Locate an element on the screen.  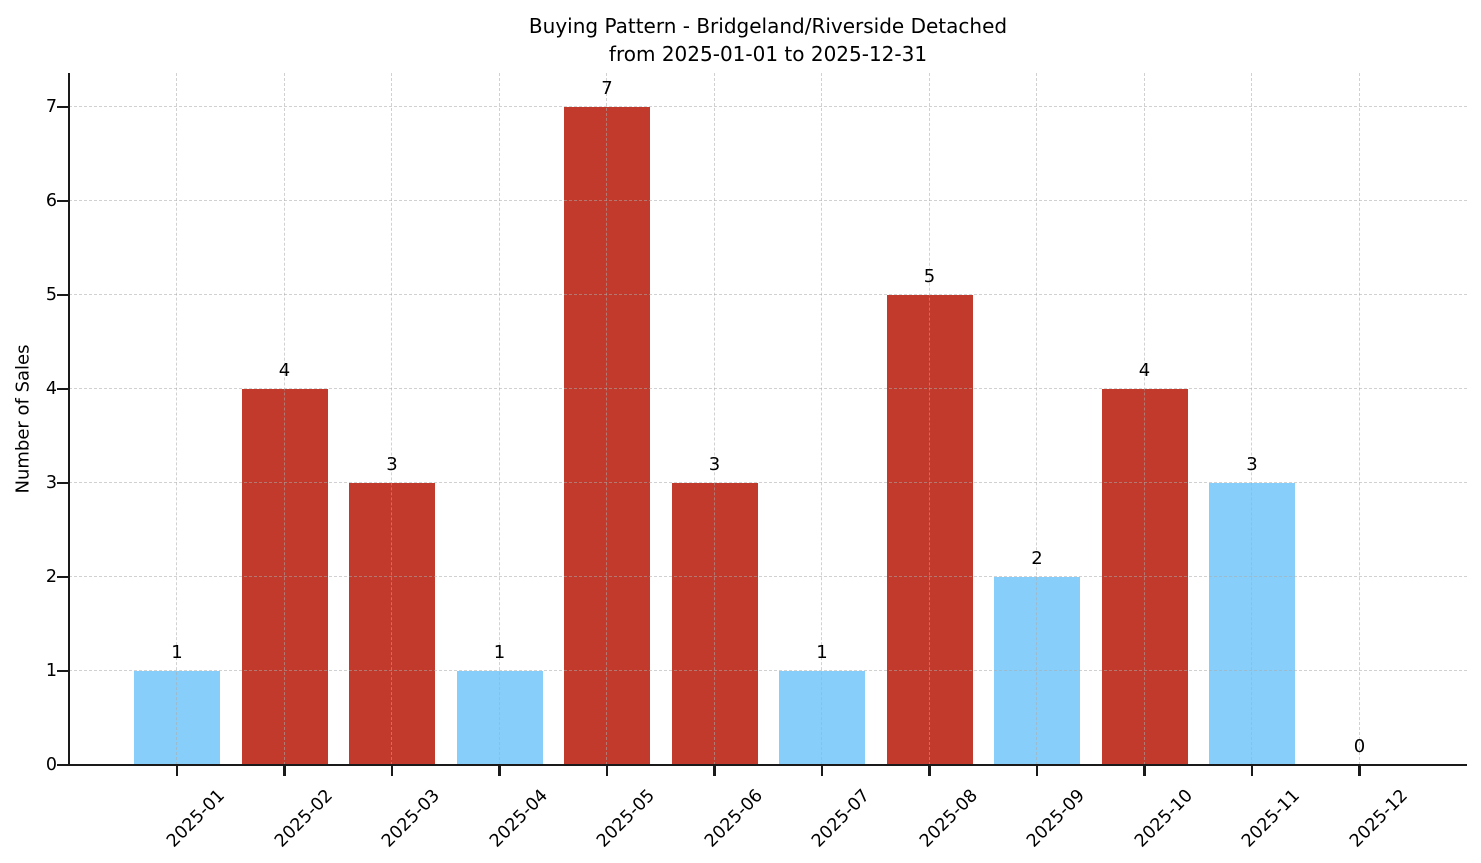
x-tick-label-2025-03: 2025-03 is located at coordinates (411, 818).